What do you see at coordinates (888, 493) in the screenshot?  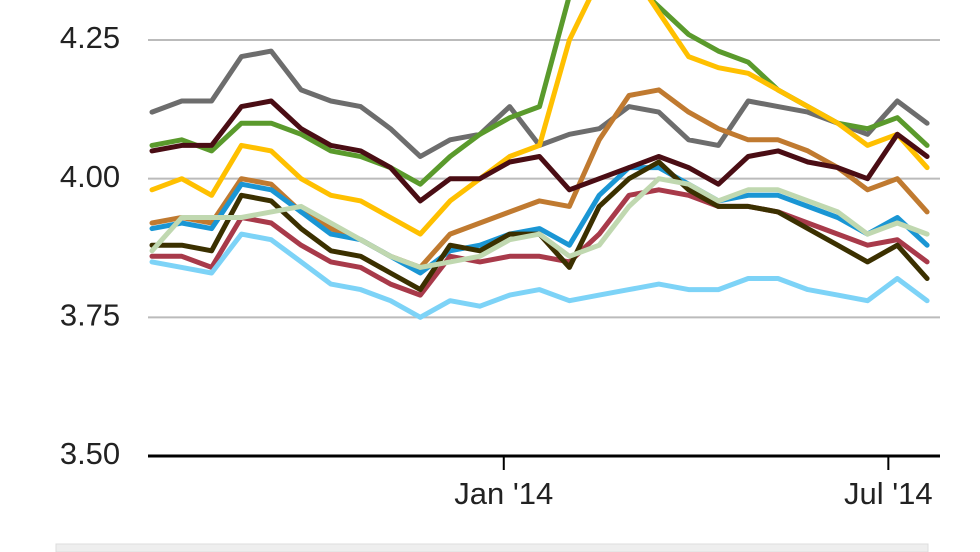 I see `x-tick-label: Jul '14` at bounding box center [888, 493].